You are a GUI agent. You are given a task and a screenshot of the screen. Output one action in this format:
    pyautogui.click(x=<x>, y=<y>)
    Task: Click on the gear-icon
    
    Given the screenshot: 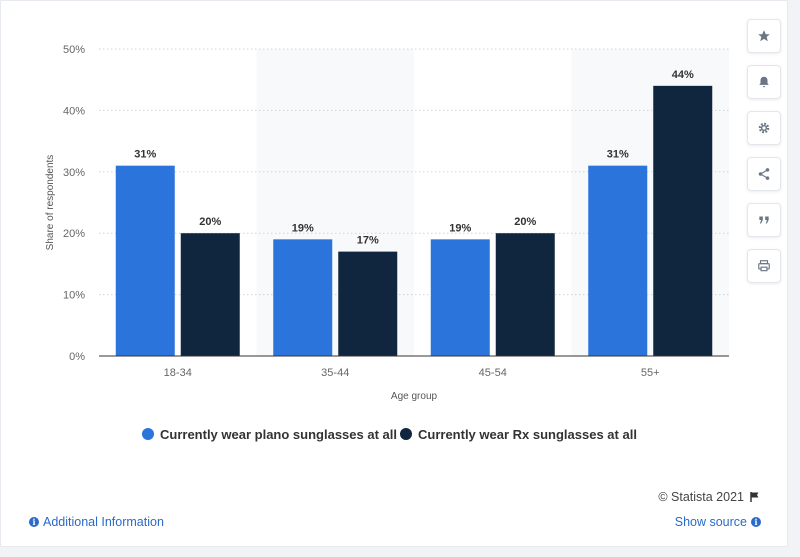 What is the action you would take?
    pyautogui.click(x=764, y=128)
    